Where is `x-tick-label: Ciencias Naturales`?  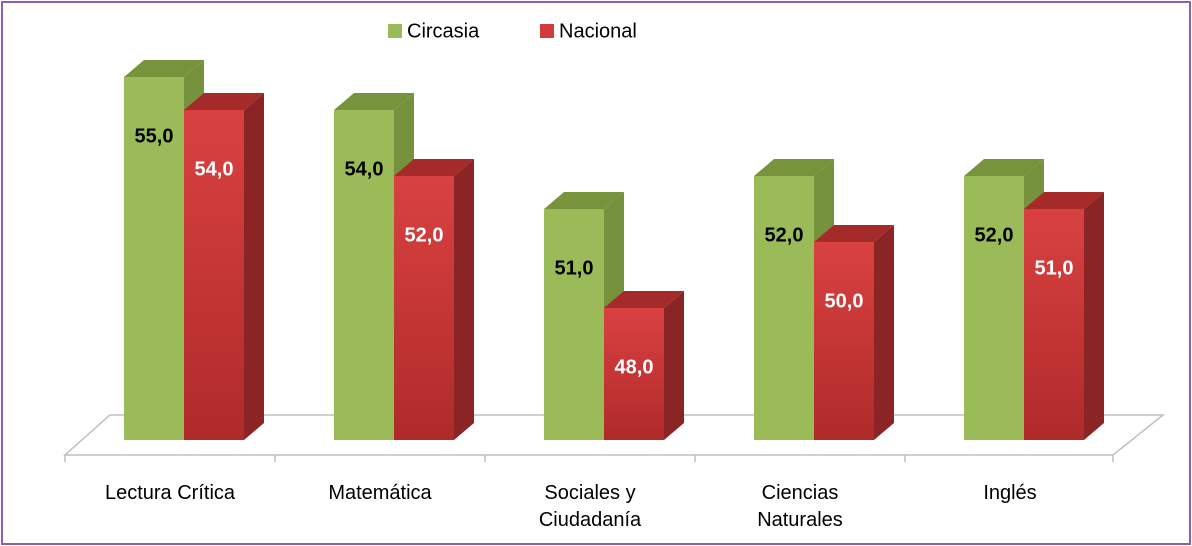
x-tick-label: Ciencias Naturales is located at coordinates (800, 506).